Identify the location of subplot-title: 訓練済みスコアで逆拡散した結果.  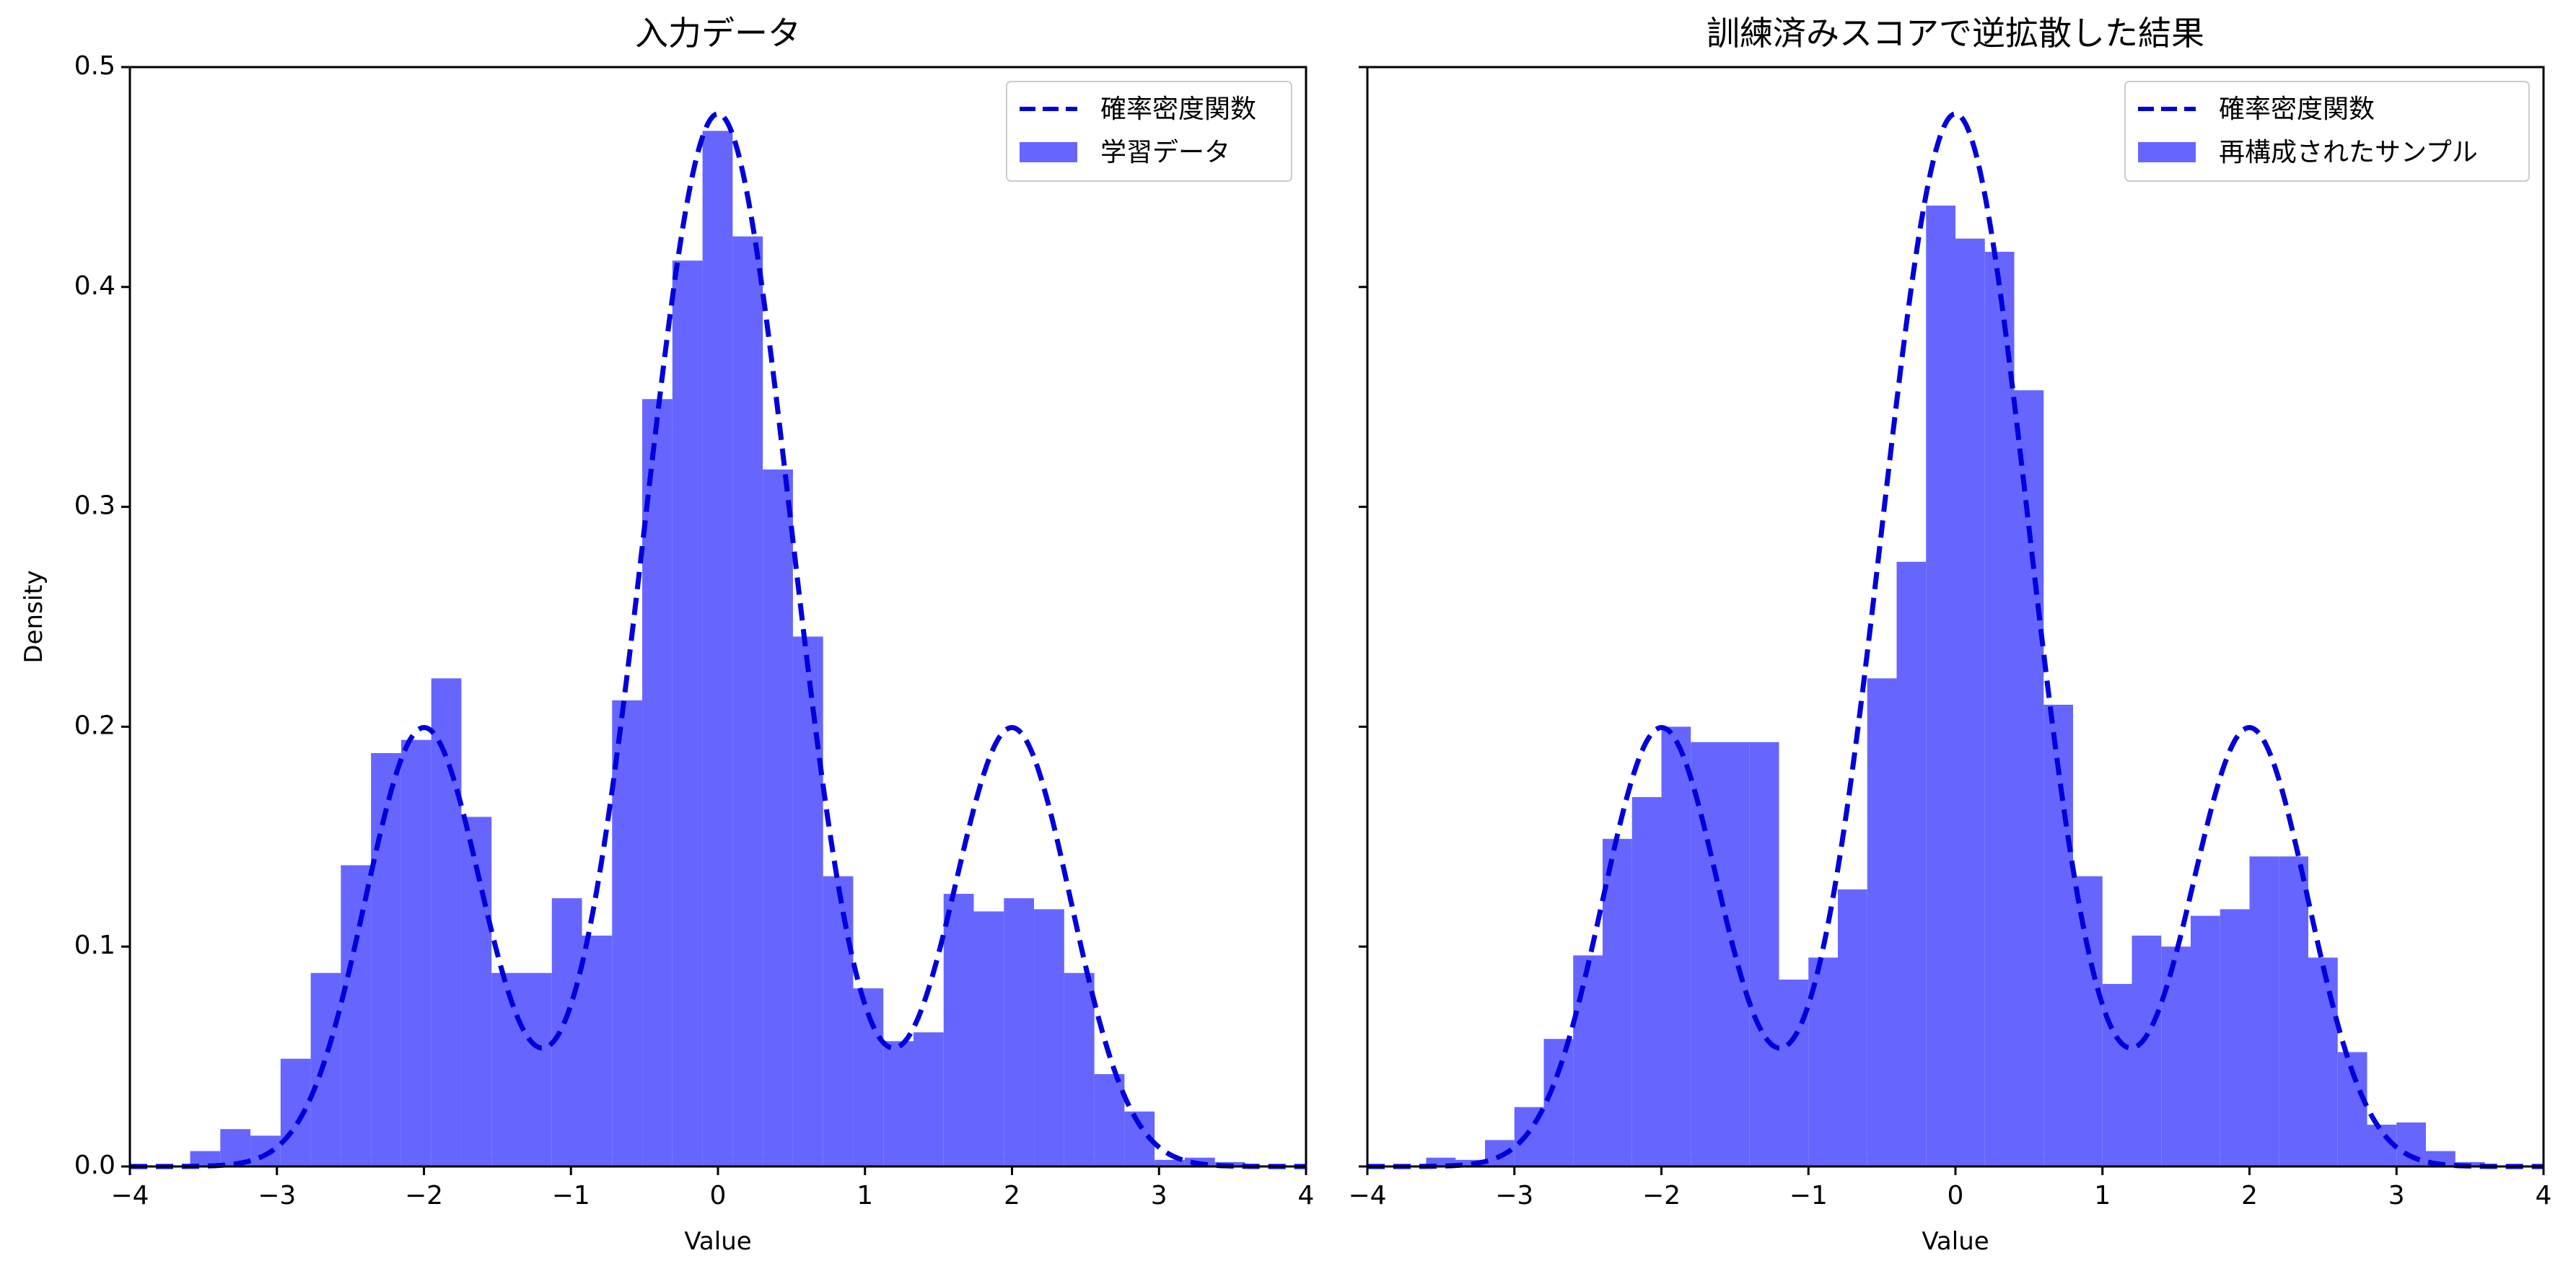
(1956, 33).